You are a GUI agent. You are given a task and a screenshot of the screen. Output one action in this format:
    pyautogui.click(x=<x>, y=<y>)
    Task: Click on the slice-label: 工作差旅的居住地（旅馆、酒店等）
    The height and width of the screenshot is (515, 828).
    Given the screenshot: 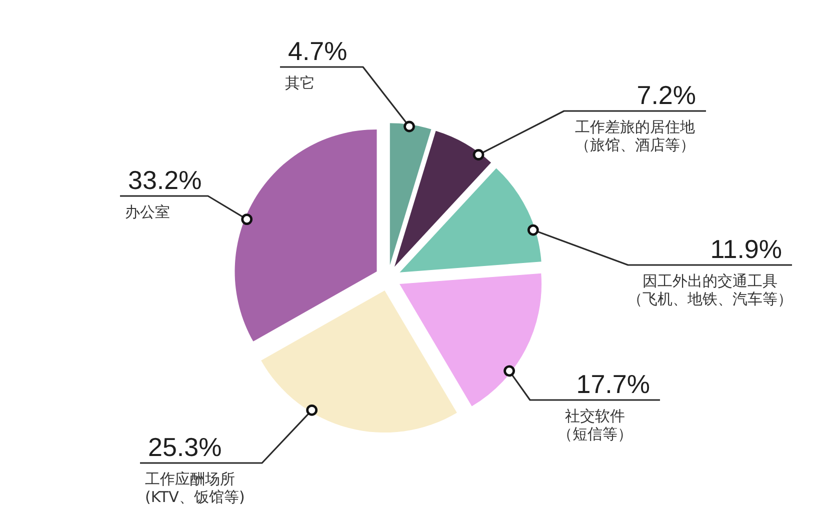 What is the action you would take?
    pyautogui.click(x=635, y=136)
    